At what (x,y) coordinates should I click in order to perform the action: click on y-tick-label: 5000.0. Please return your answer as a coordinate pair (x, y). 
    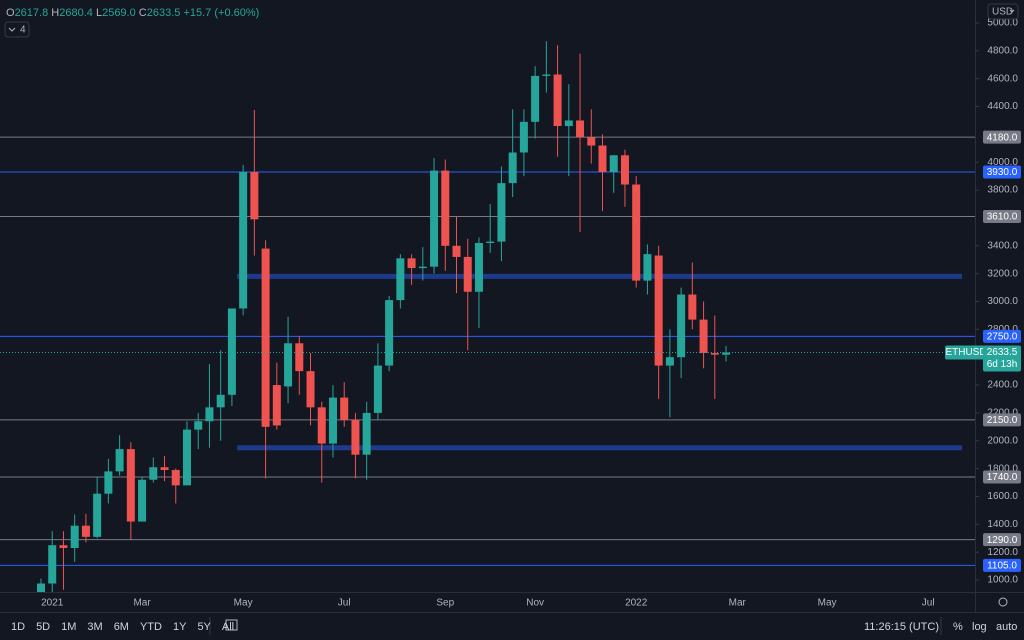
    Looking at the image, I should click on (1002, 23).